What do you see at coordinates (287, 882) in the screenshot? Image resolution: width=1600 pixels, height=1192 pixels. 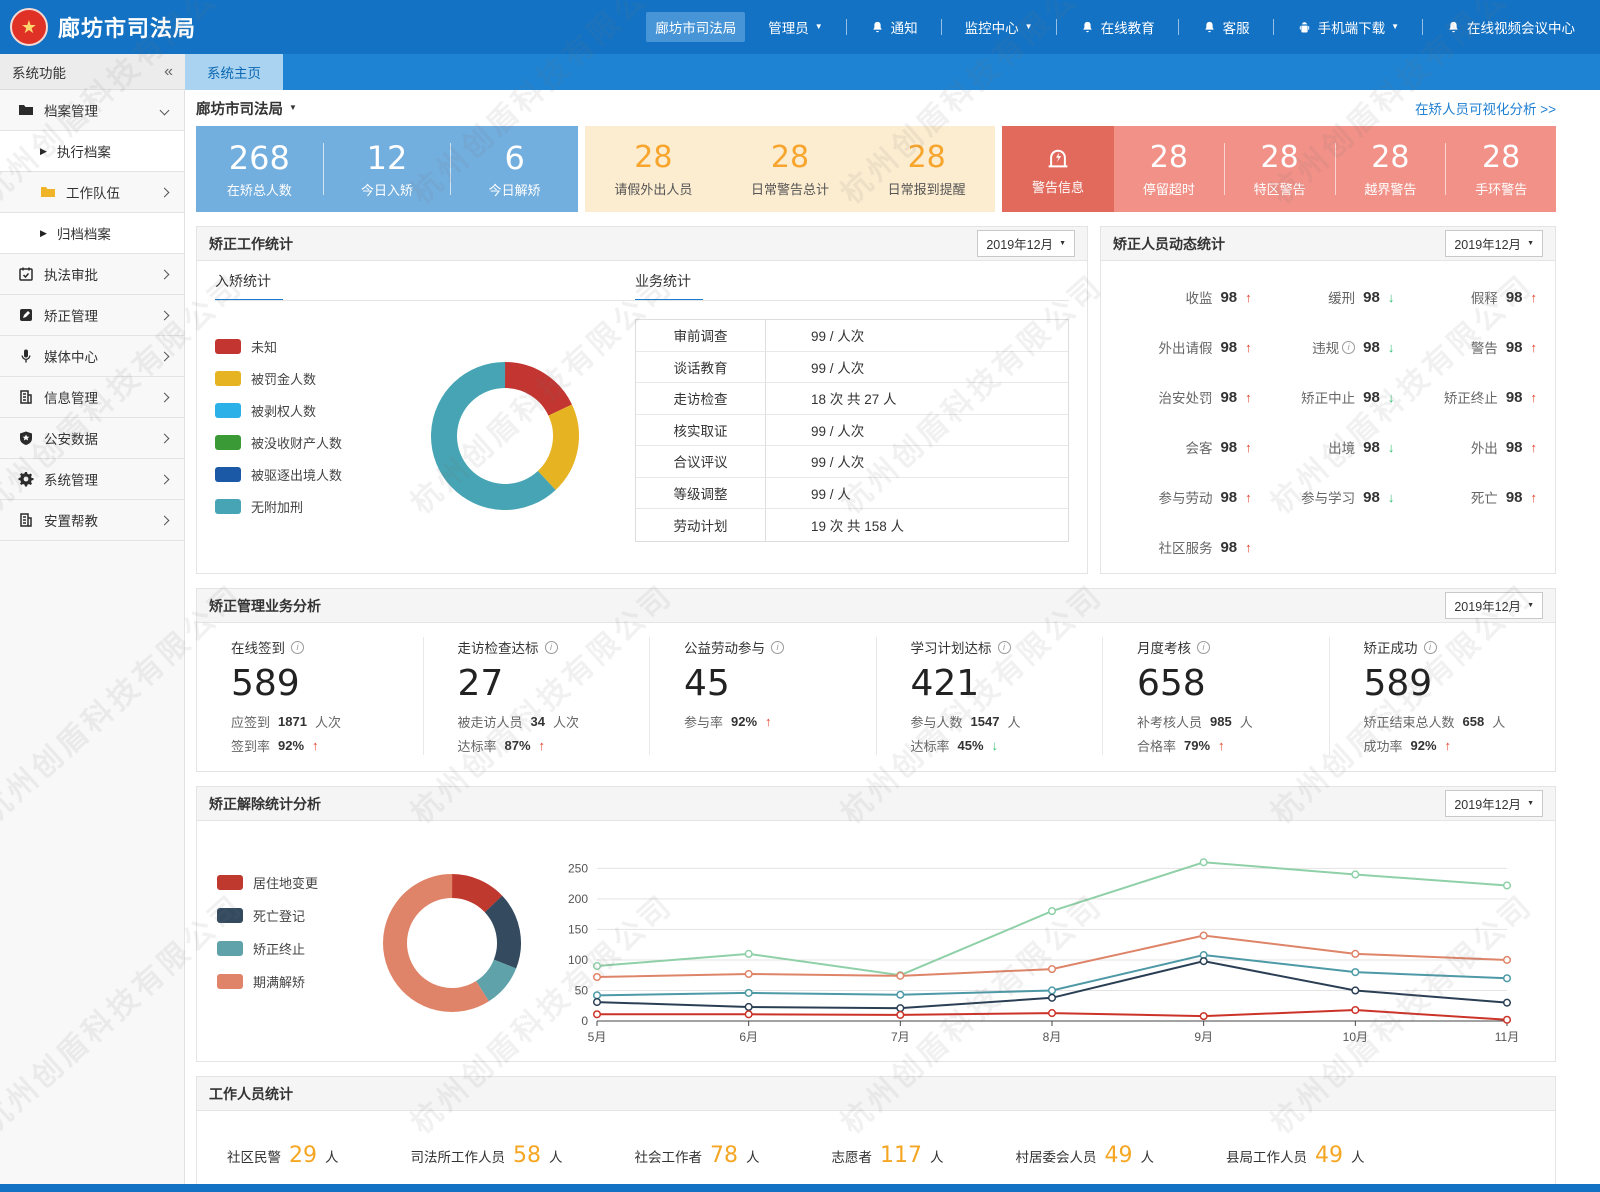 I see `legend-item: 居住地变更` at bounding box center [287, 882].